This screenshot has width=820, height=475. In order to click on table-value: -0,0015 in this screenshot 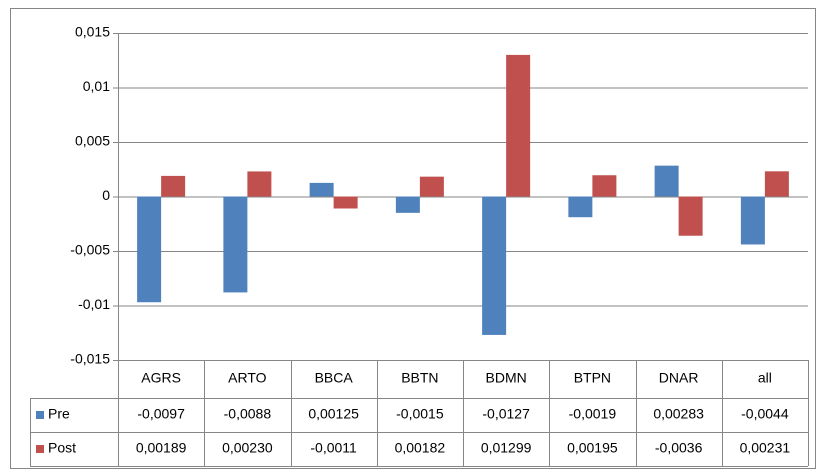, I will do `click(420, 414)`.